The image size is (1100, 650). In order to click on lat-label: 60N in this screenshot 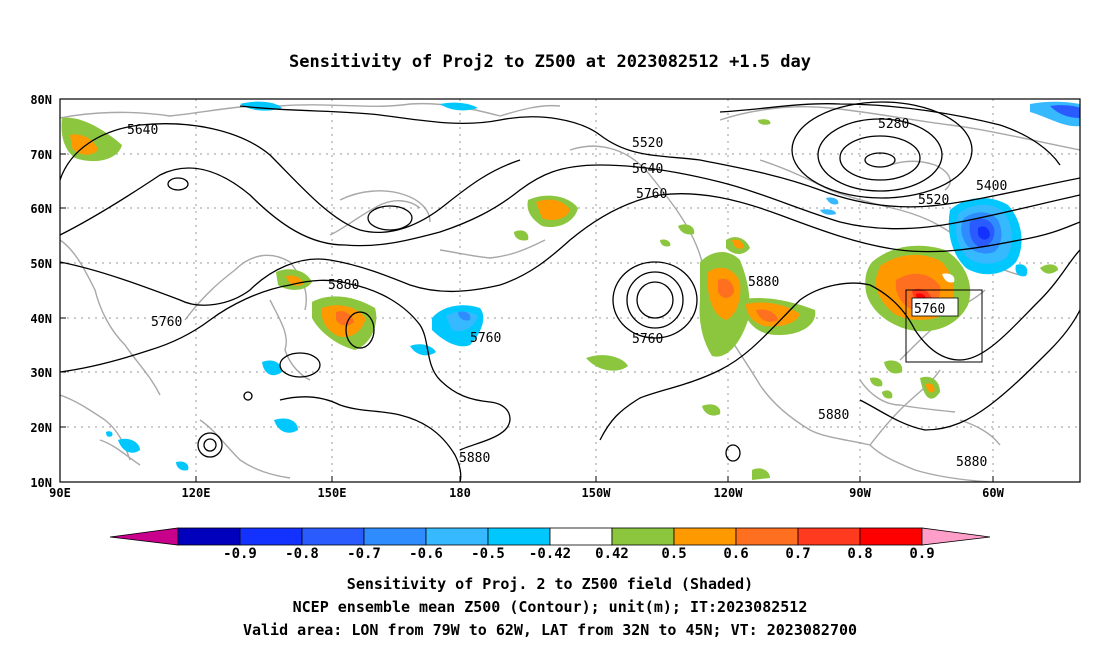, I will do `click(41, 209)`.